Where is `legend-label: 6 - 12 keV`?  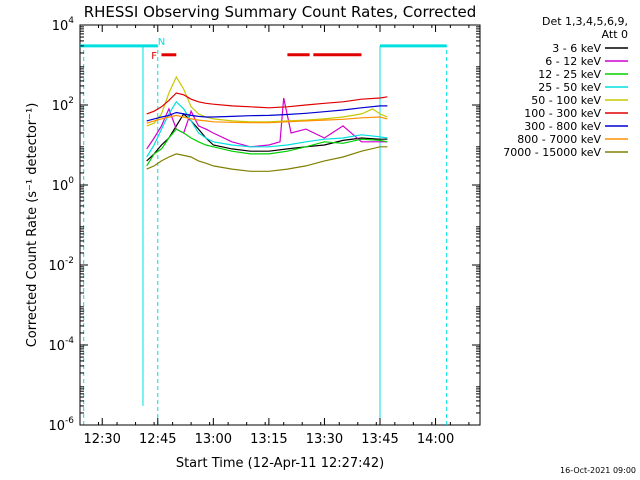
legend-label: 6 - 12 keV is located at coordinates (573, 61).